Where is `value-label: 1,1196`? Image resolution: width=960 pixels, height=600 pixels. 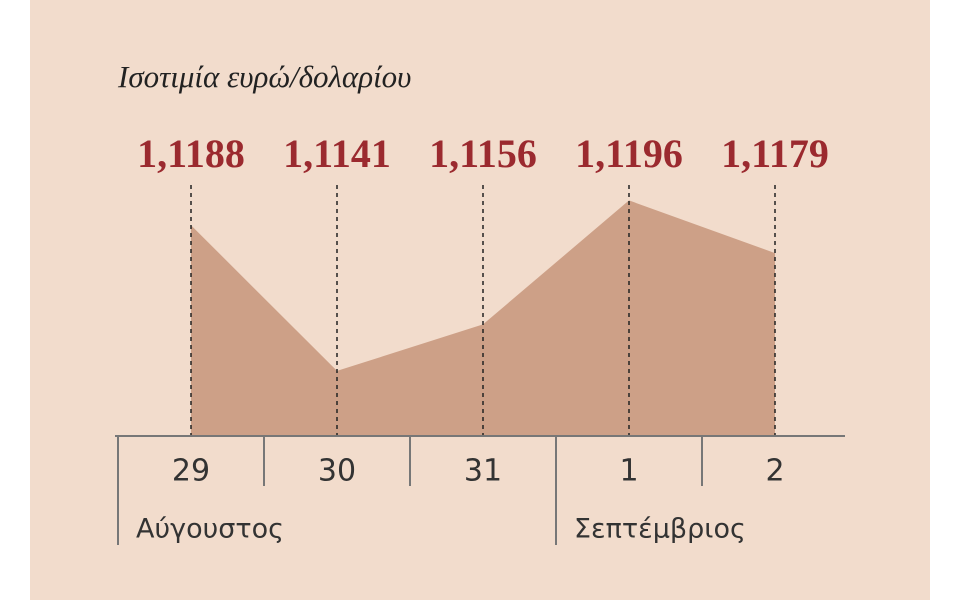 value-label: 1,1196 is located at coordinates (629, 153).